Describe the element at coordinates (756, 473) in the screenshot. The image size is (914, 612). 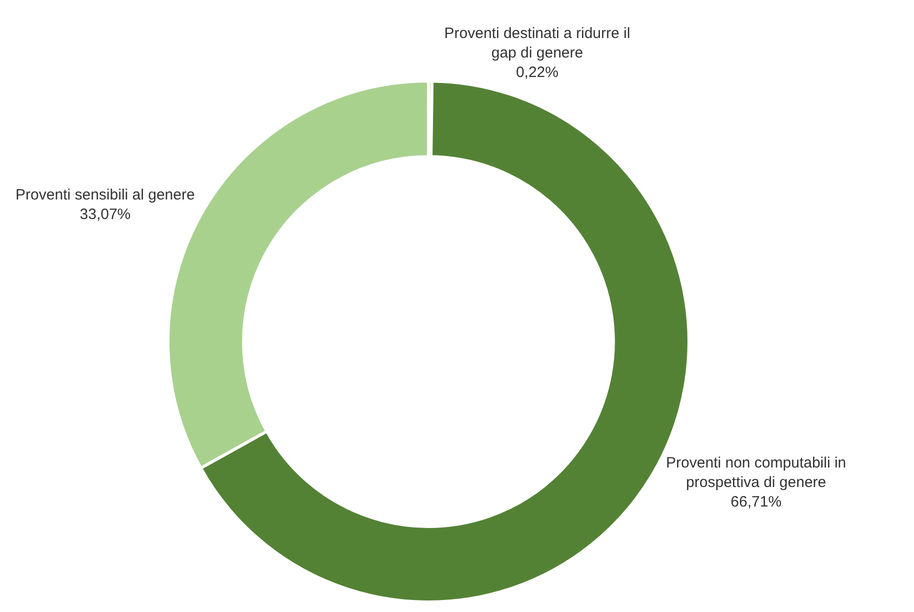
I see `slice-label: Proventi non computabili in prospettiva di genere` at that location.